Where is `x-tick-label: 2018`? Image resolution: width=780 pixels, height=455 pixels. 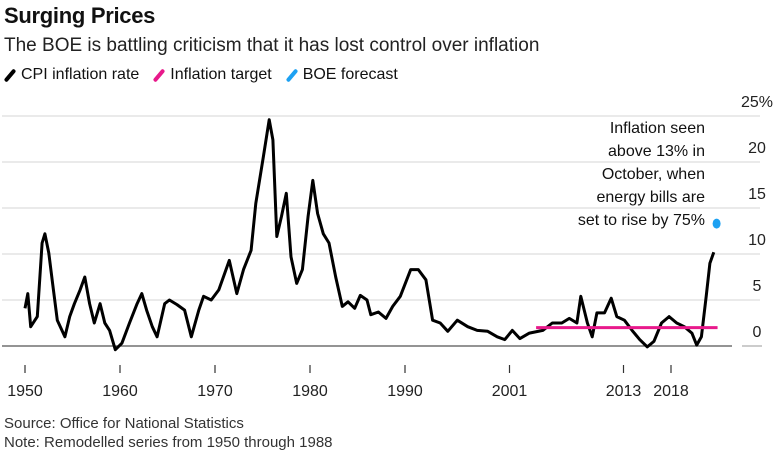
x-tick-label: 2018 is located at coordinates (671, 391).